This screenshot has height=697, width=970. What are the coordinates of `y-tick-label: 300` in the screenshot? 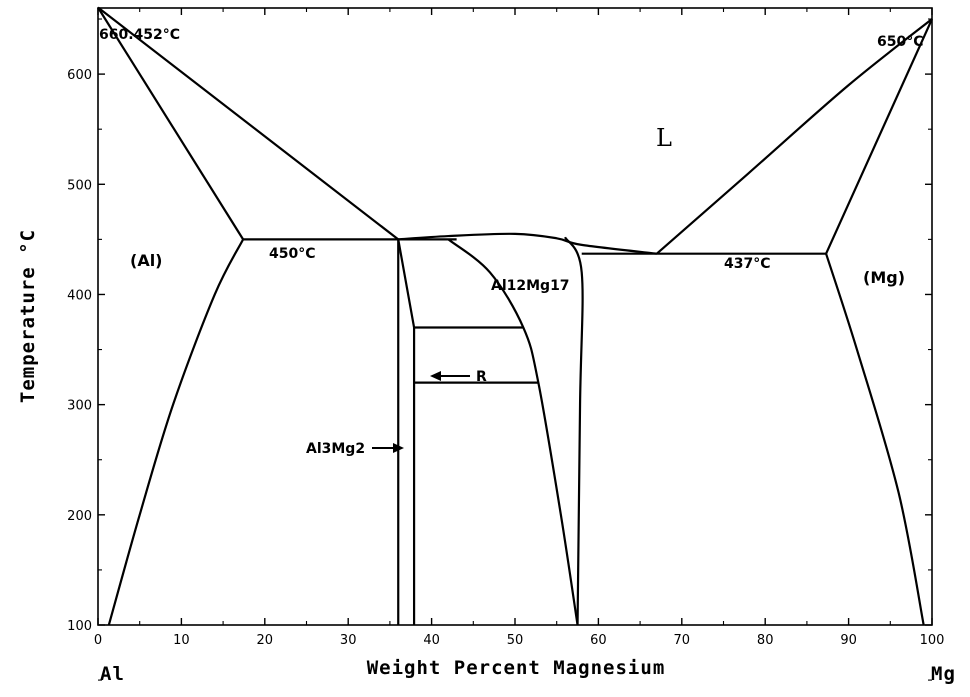 It's located at (79, 406).